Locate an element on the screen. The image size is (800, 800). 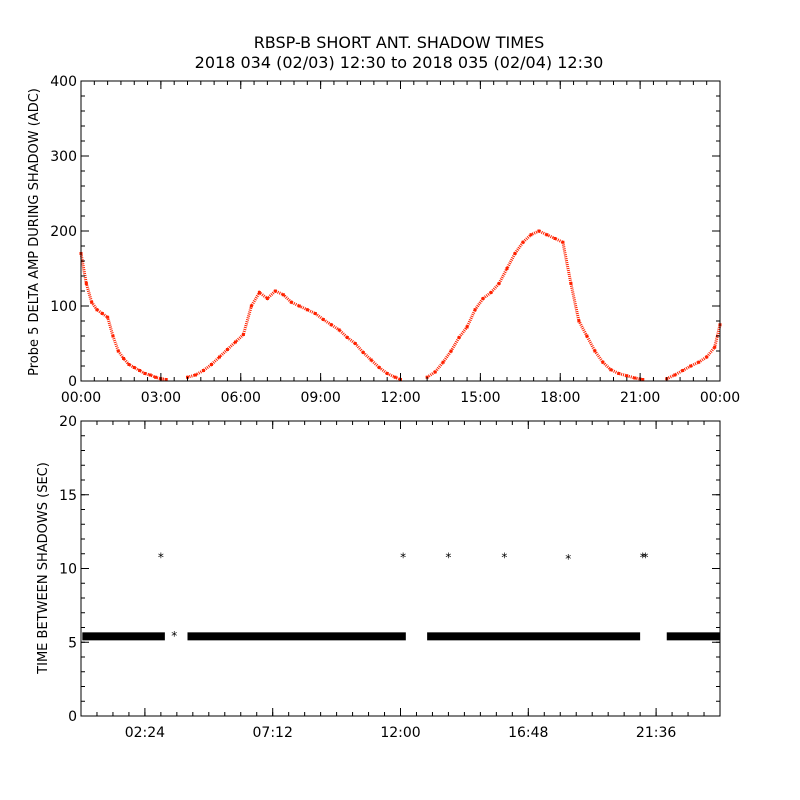
x-tick-label: 02:24 is located at coordinates (145, 733).